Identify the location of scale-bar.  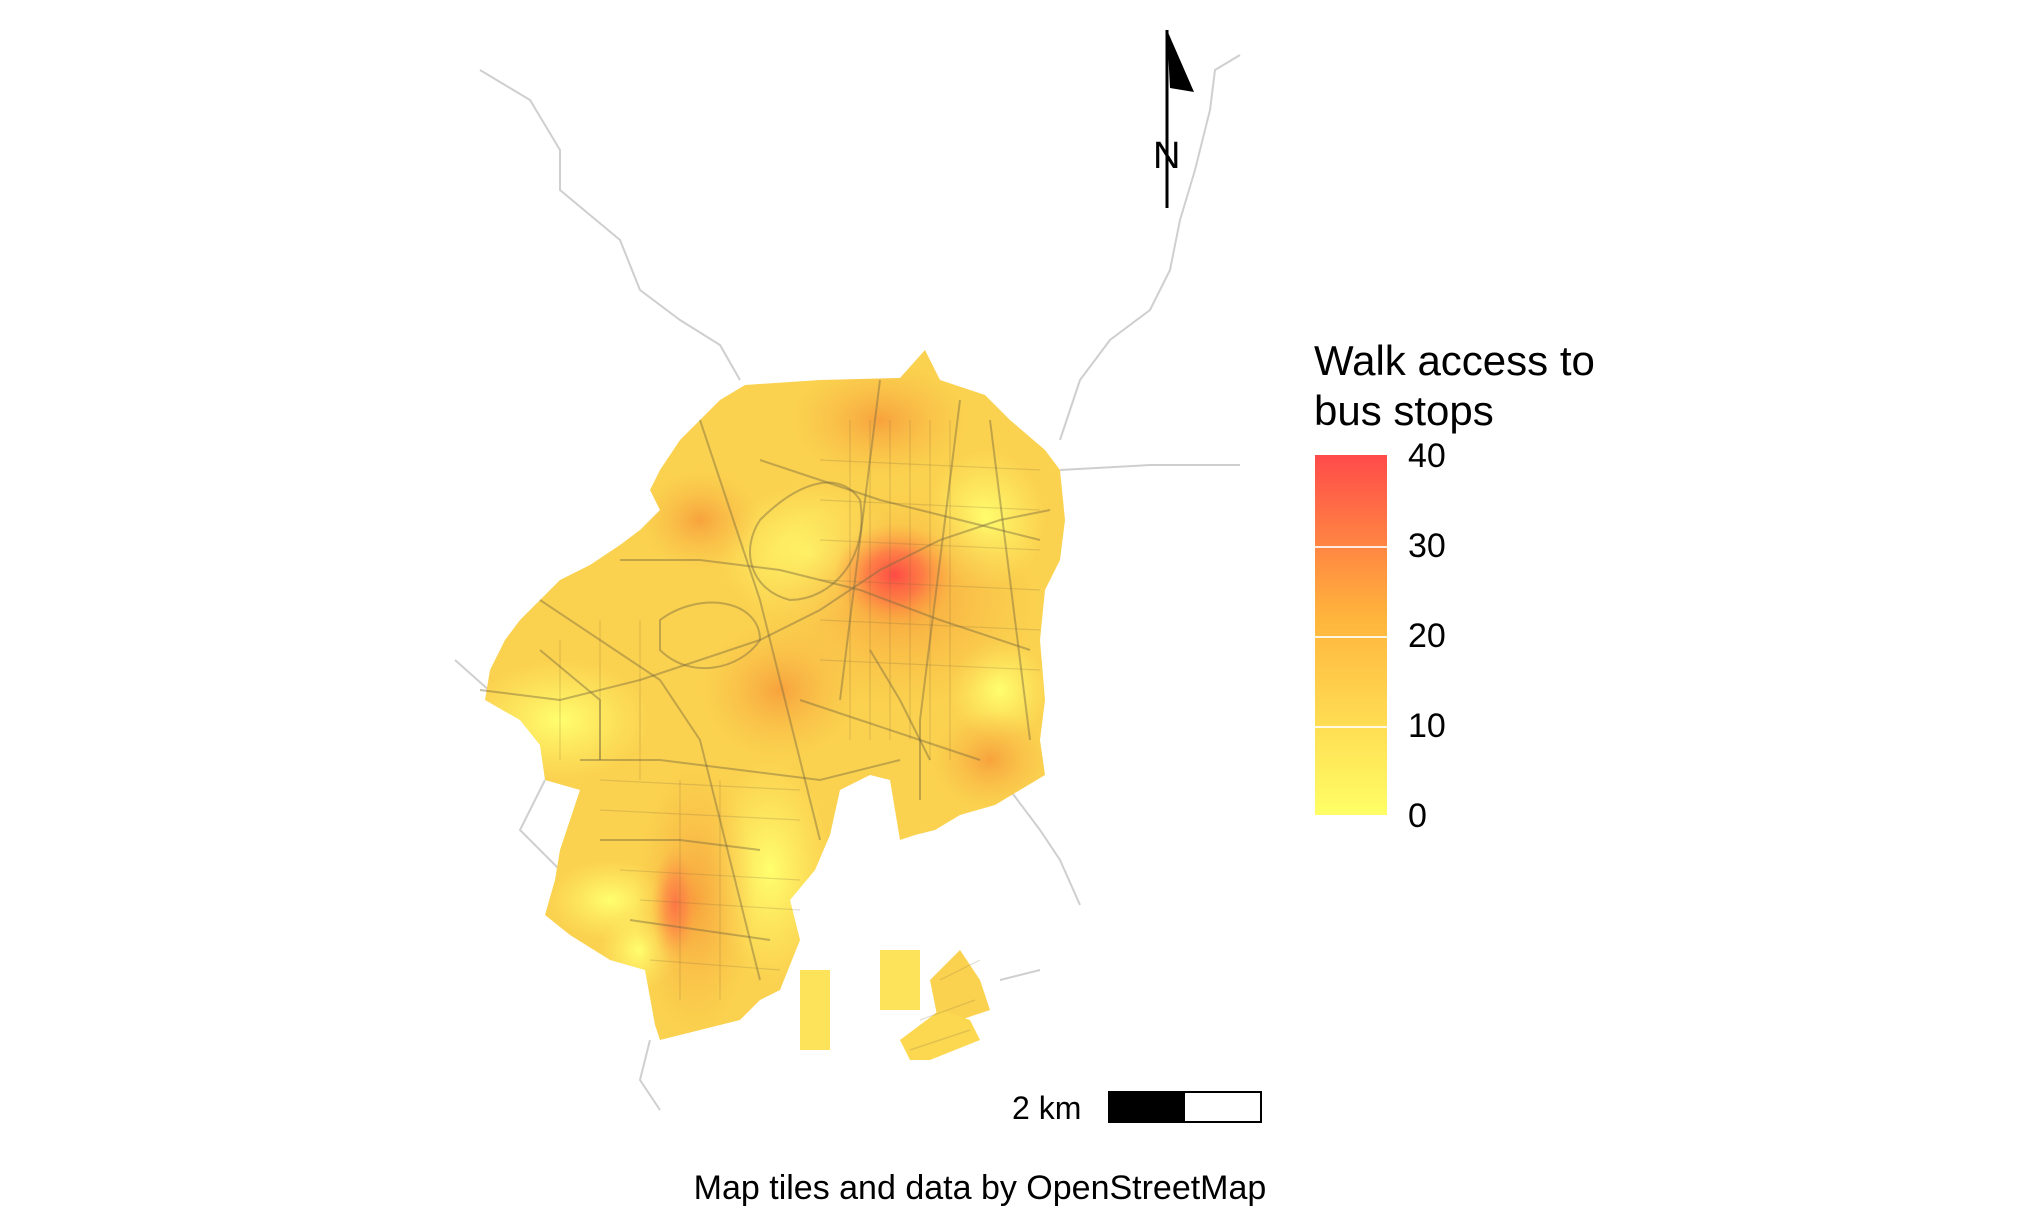
(1185, 1107).